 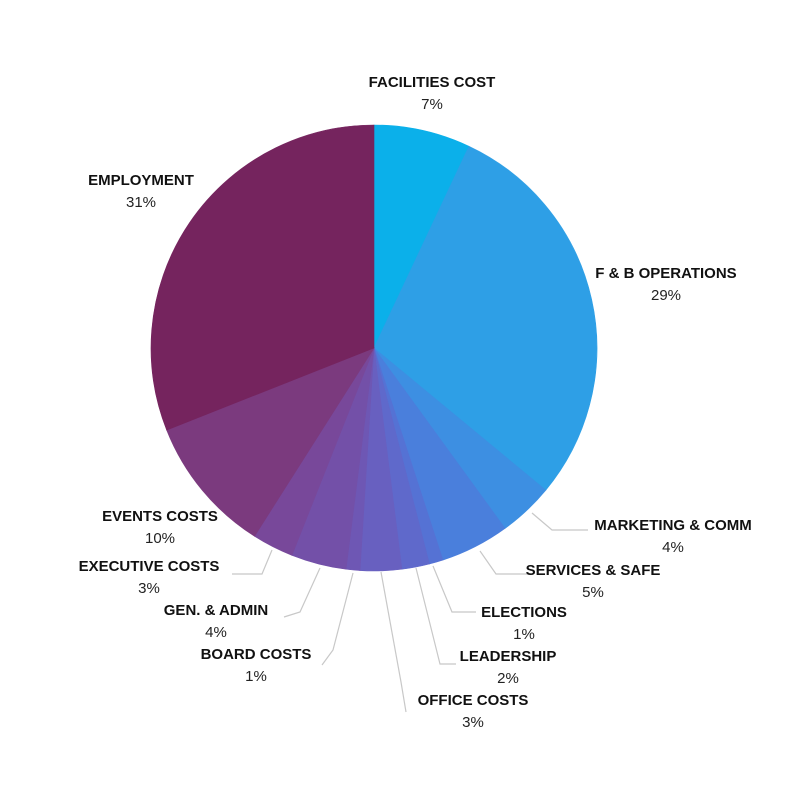 I want to click on slice-label: EMPLOYMENT, so click(x=141, y=180).